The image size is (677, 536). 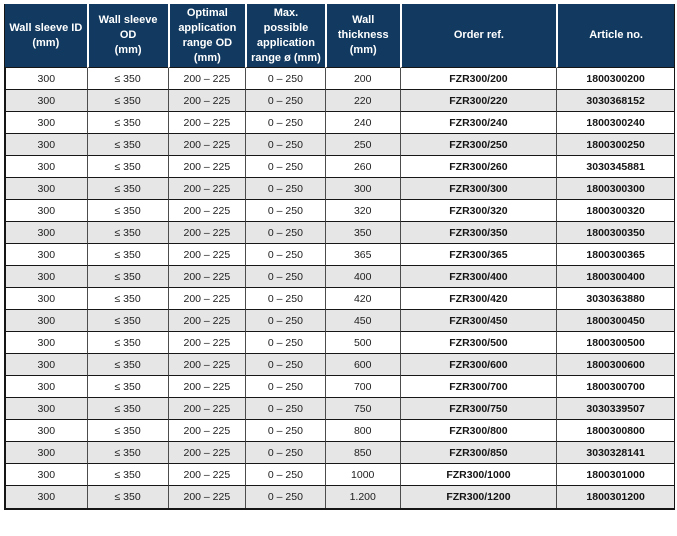 I want to click on table-cell-wall-thickness: 240, so click(x=362, y=123).